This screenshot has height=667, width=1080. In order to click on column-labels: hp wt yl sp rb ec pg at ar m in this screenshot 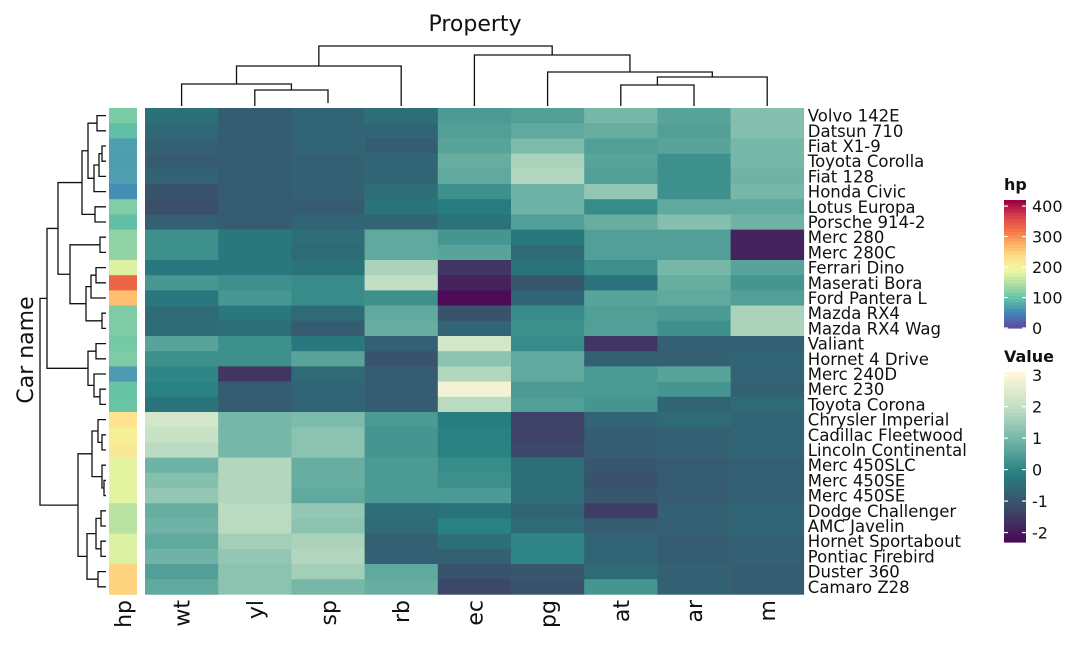, I will do `click(446, 613)`.